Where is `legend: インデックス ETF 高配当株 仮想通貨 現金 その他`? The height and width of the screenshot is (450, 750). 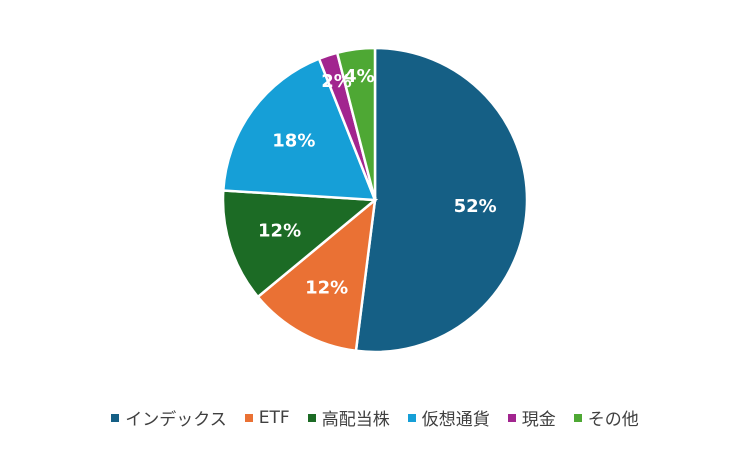 legend: インデックス ETF 高配当株 仮想通貨 現金 その他 is located at coordinates (375, 417).